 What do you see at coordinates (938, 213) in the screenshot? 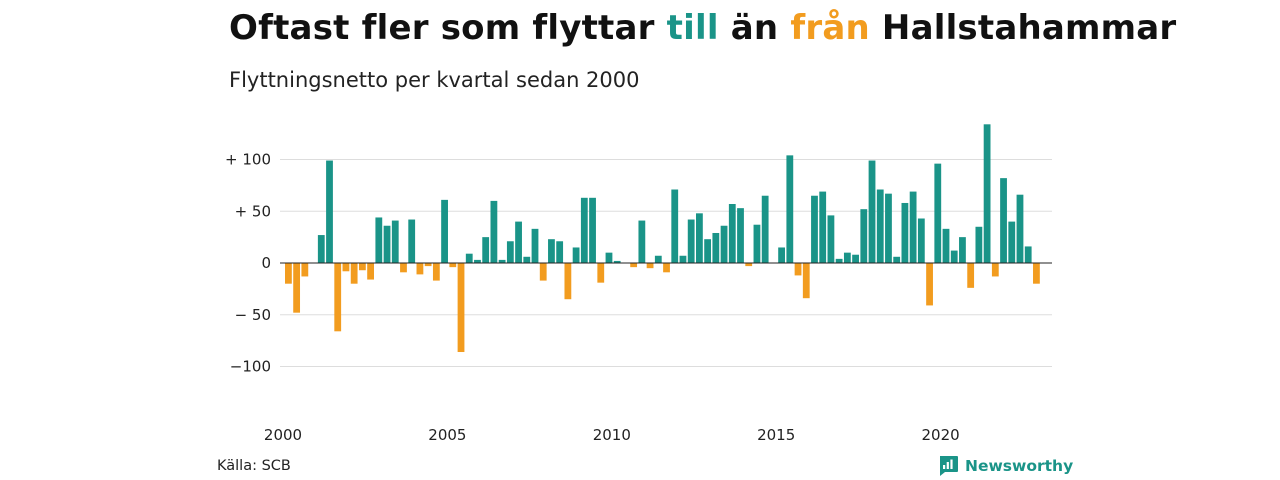
I see `bar-2019-q4` at bounding box center [938, 213].